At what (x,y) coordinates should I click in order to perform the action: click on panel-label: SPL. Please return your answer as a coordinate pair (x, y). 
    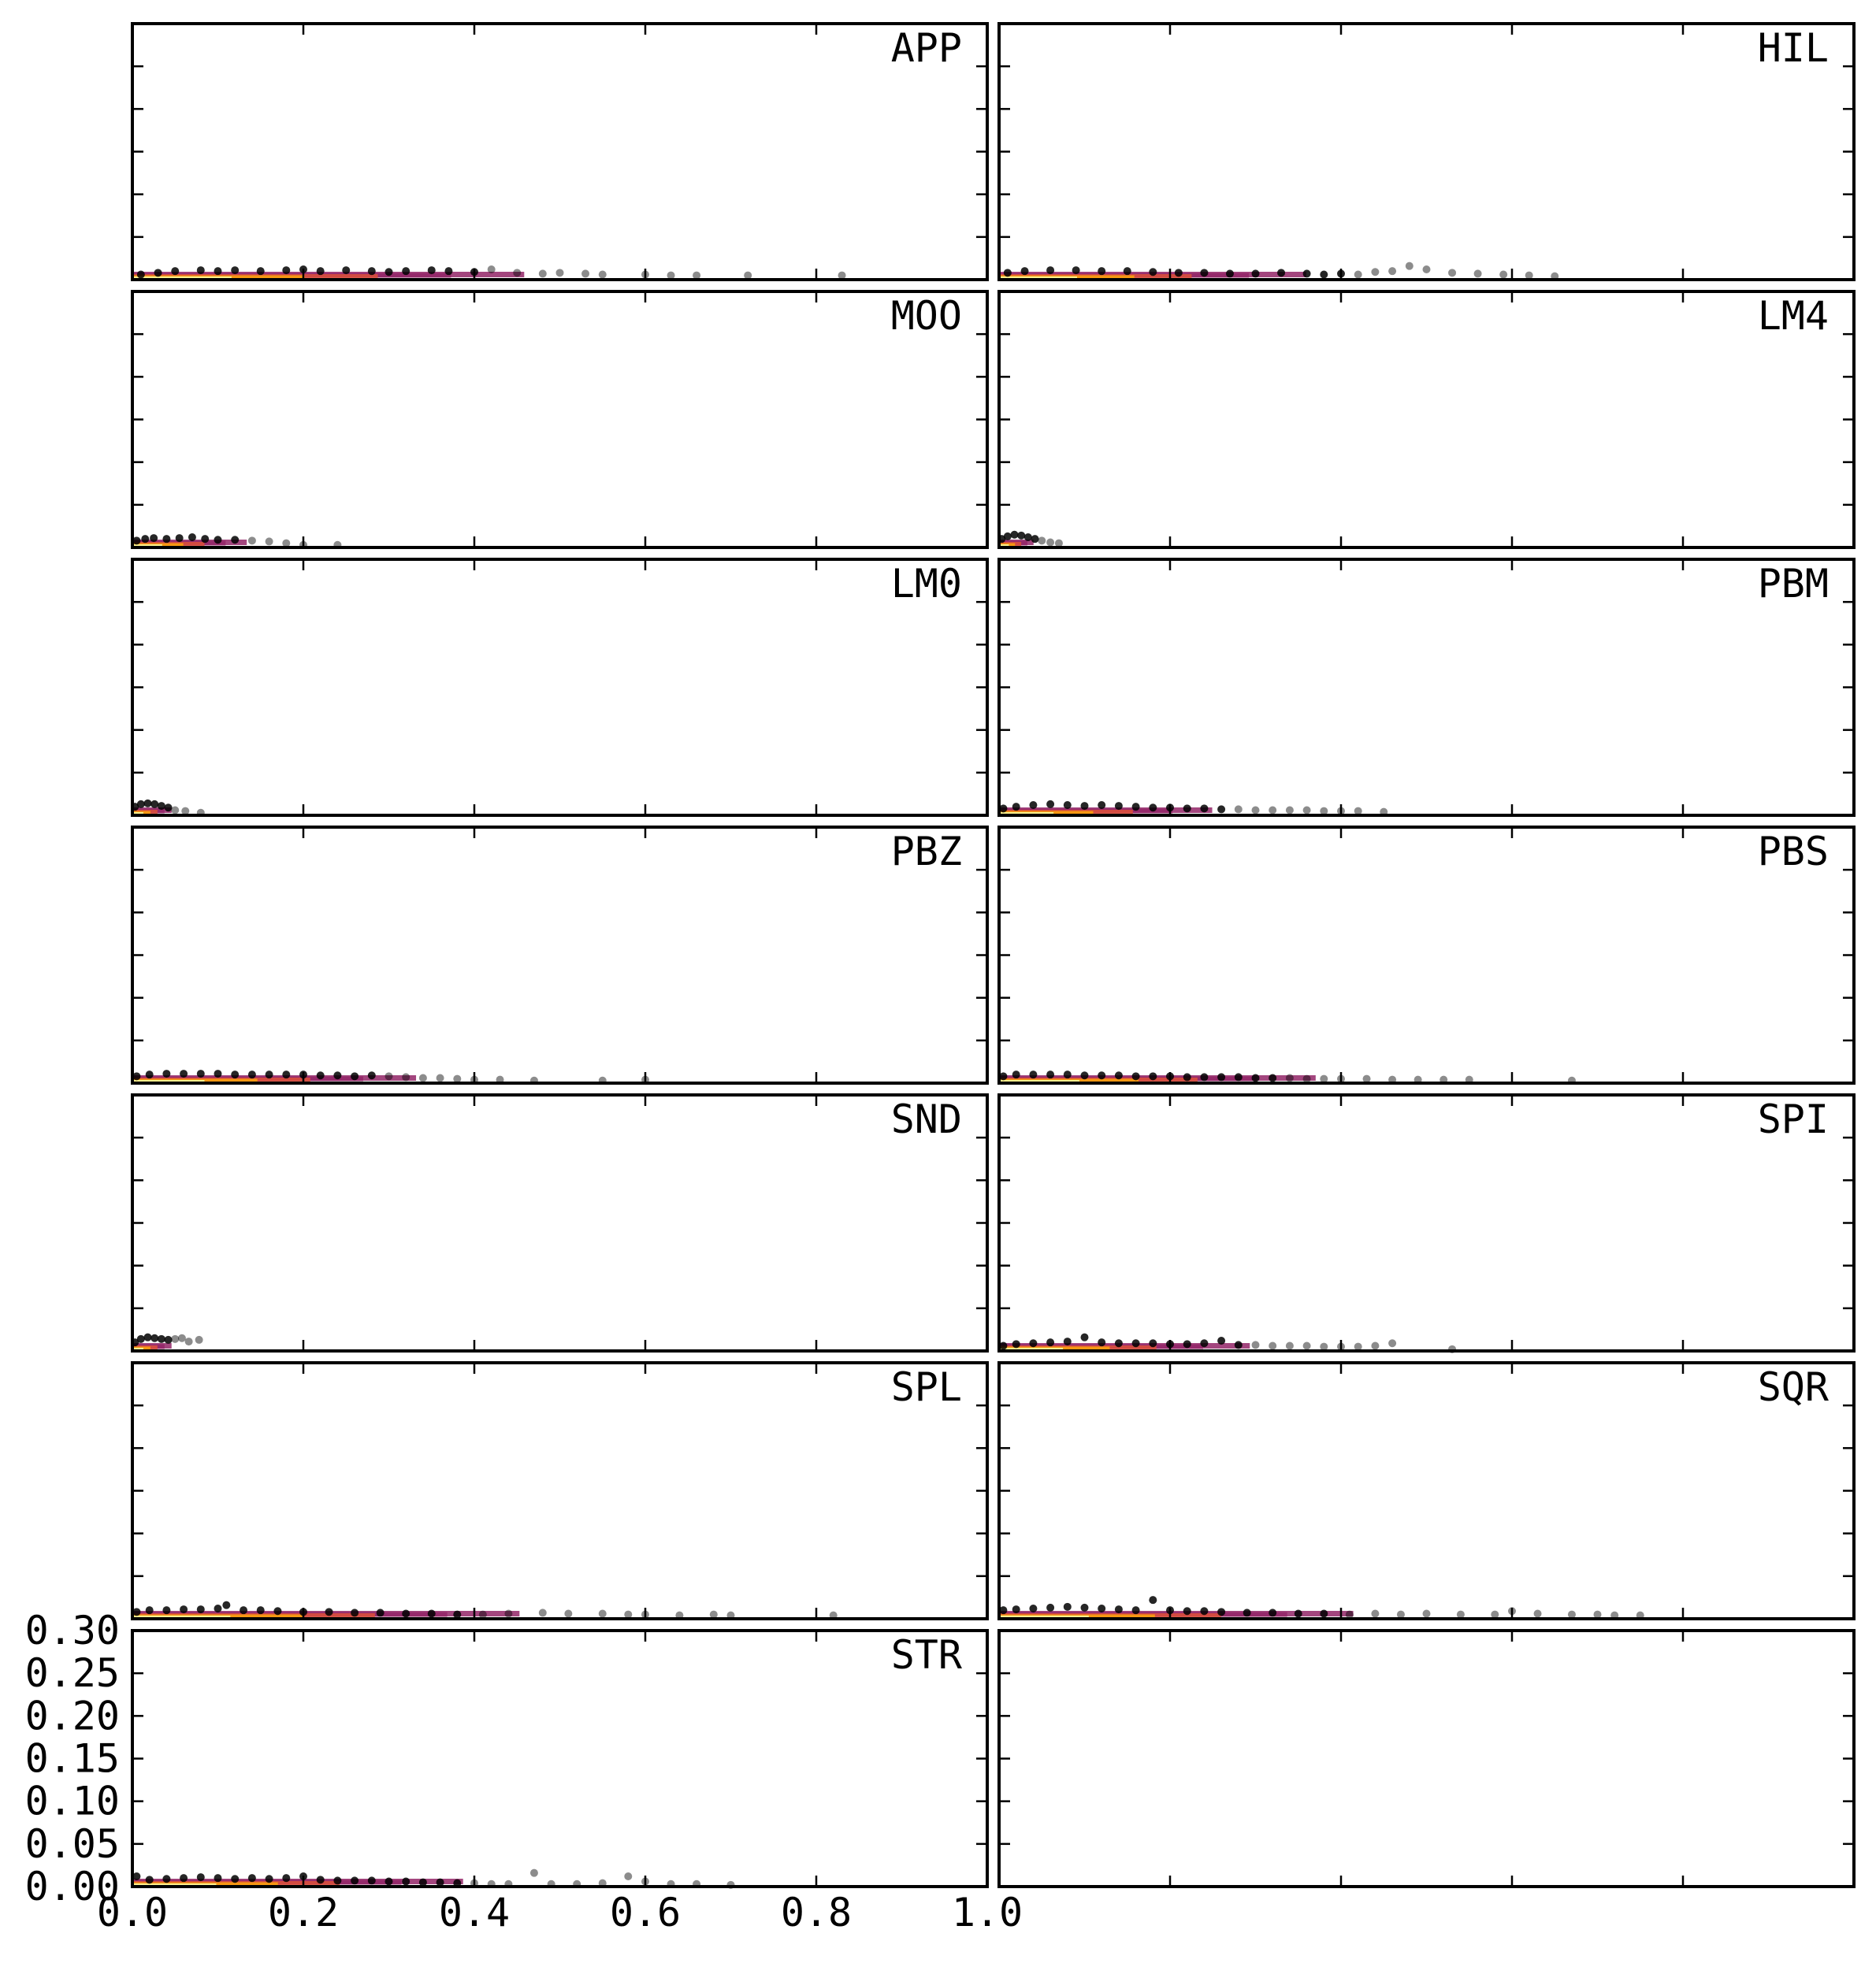
    Looking at the image, I should click on (927, 1387).